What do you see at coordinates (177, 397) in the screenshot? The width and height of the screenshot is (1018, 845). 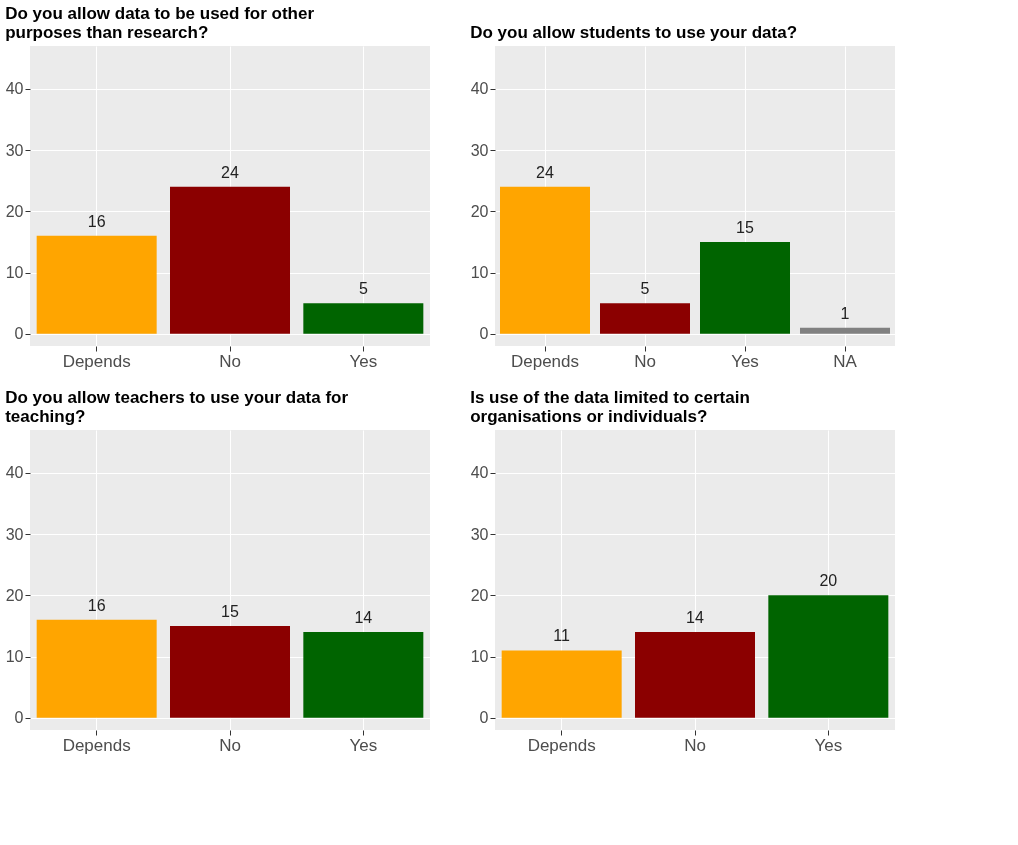 I see `text: Do you allow teachers to use your data for` at bounding box center [177, 397].